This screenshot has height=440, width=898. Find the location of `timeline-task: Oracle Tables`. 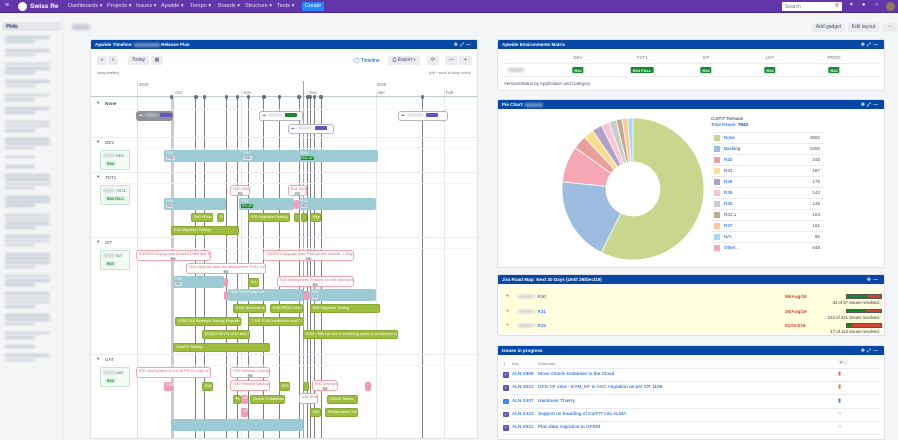

timeline-task: Oracle Tables is located at coordinates (342, 399).